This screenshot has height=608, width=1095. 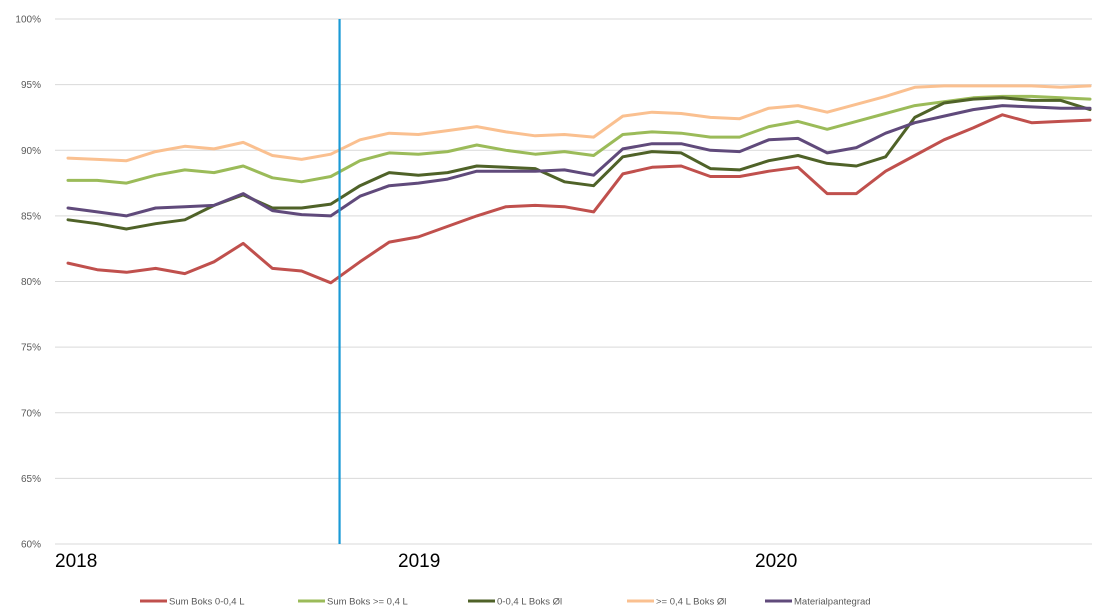 What do you see at coordinates (31, 413) in the screenshot?
I see `y-tick-label: 70%` at bounding box center [31, 413].